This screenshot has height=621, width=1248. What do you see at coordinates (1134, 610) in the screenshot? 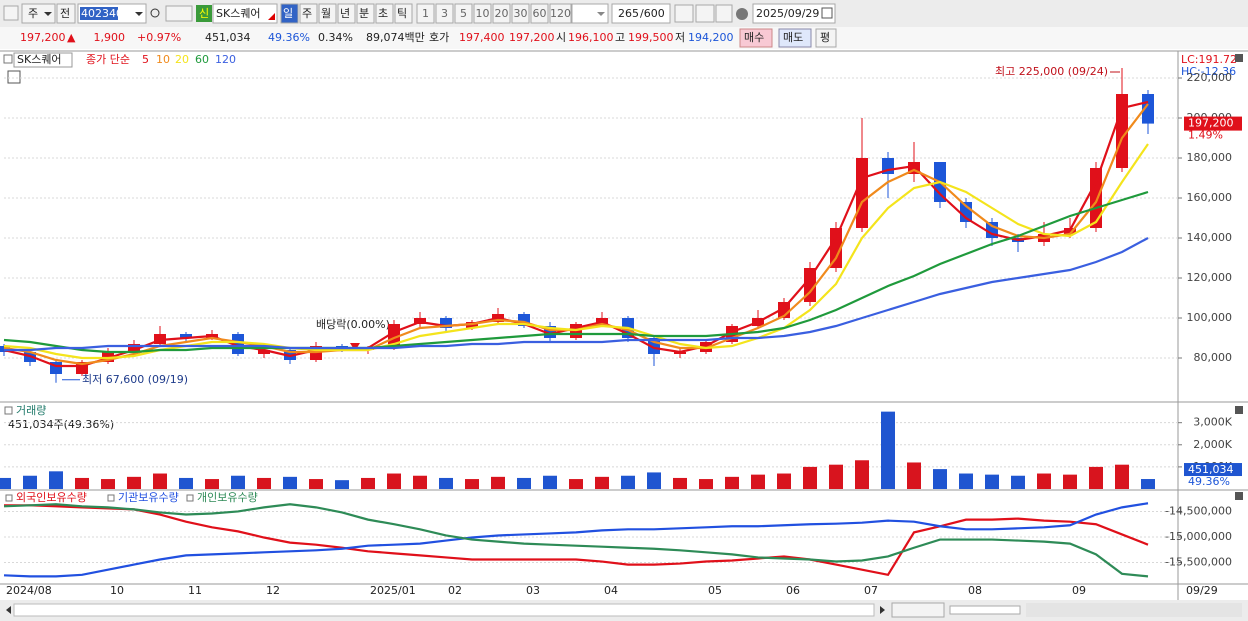
I see `tool-icons` at bounding box center [1134, 610].